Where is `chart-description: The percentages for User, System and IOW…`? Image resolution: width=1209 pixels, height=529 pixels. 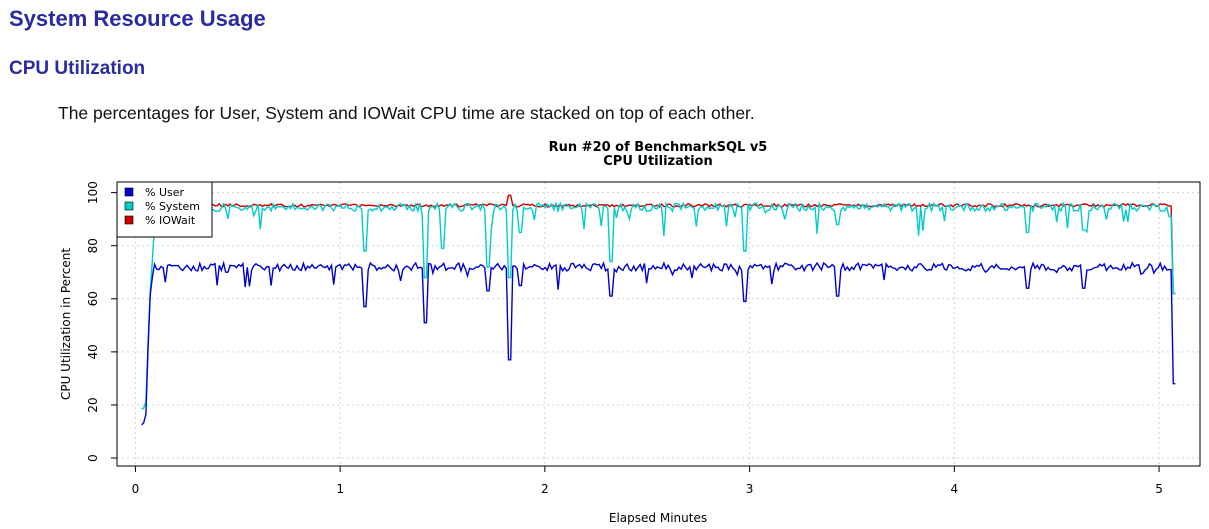 chart-description: The percentages for User, System and IOW… is located at coordinates (406, 113).